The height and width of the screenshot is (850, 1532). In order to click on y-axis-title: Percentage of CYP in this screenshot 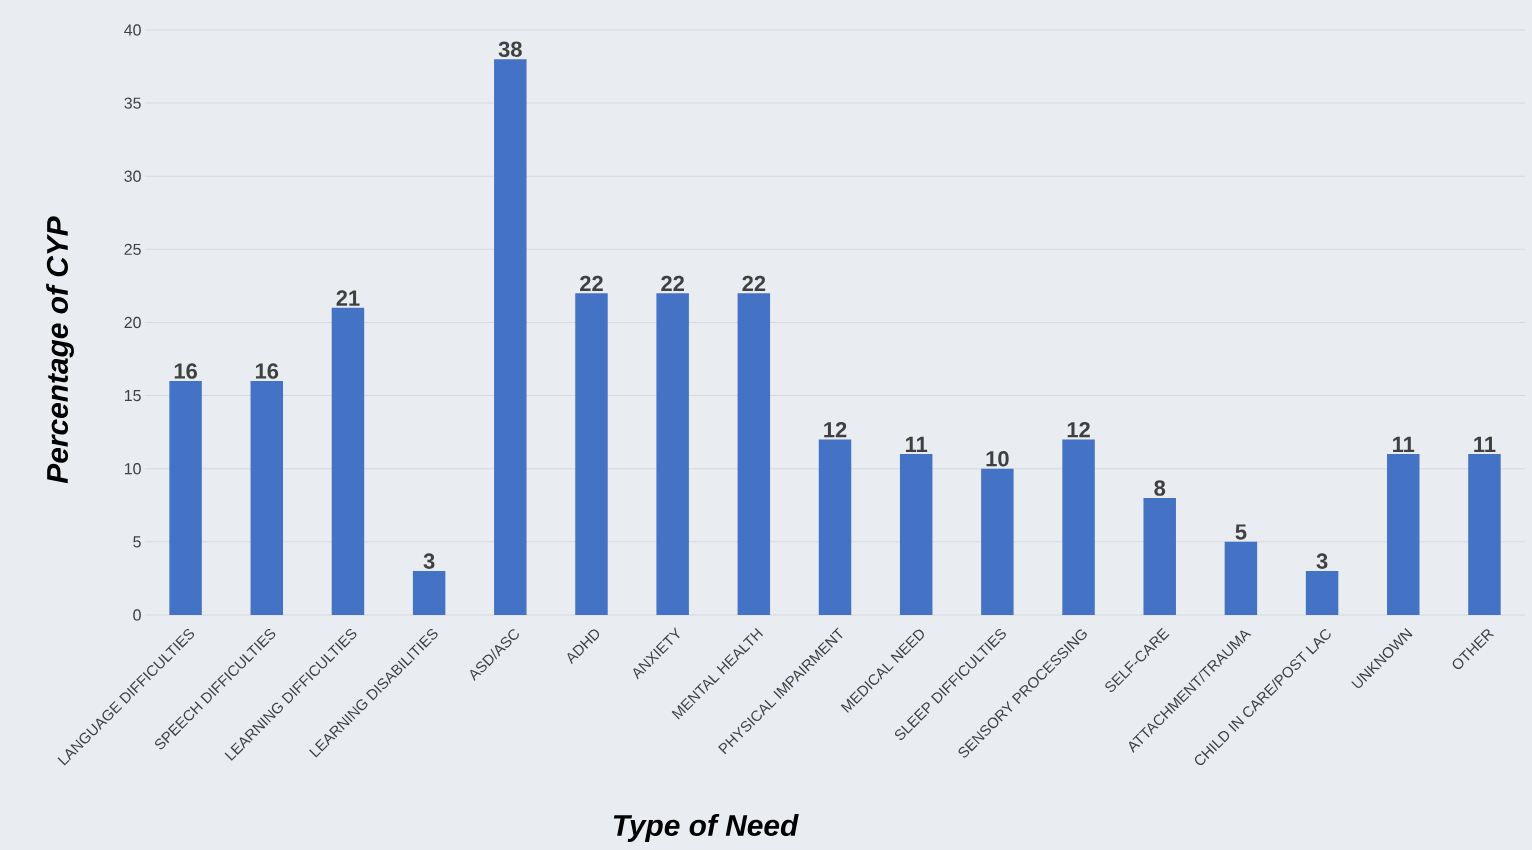, I will do `click(60, 350)`.